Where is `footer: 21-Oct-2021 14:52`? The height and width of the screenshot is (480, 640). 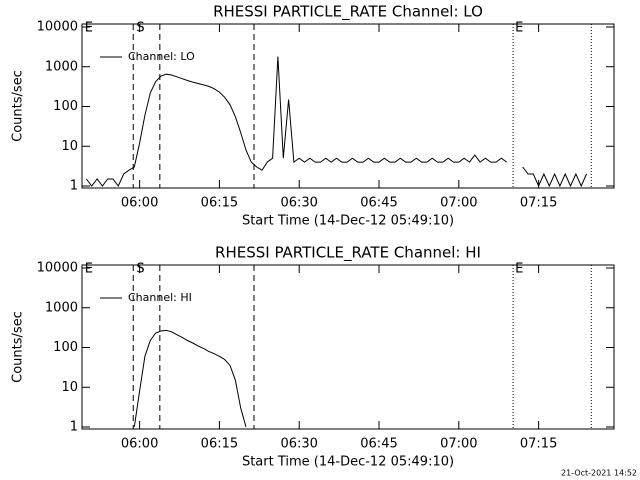 footer: 21-Oct-2021 14:52 is located at coordinates (599, 473).